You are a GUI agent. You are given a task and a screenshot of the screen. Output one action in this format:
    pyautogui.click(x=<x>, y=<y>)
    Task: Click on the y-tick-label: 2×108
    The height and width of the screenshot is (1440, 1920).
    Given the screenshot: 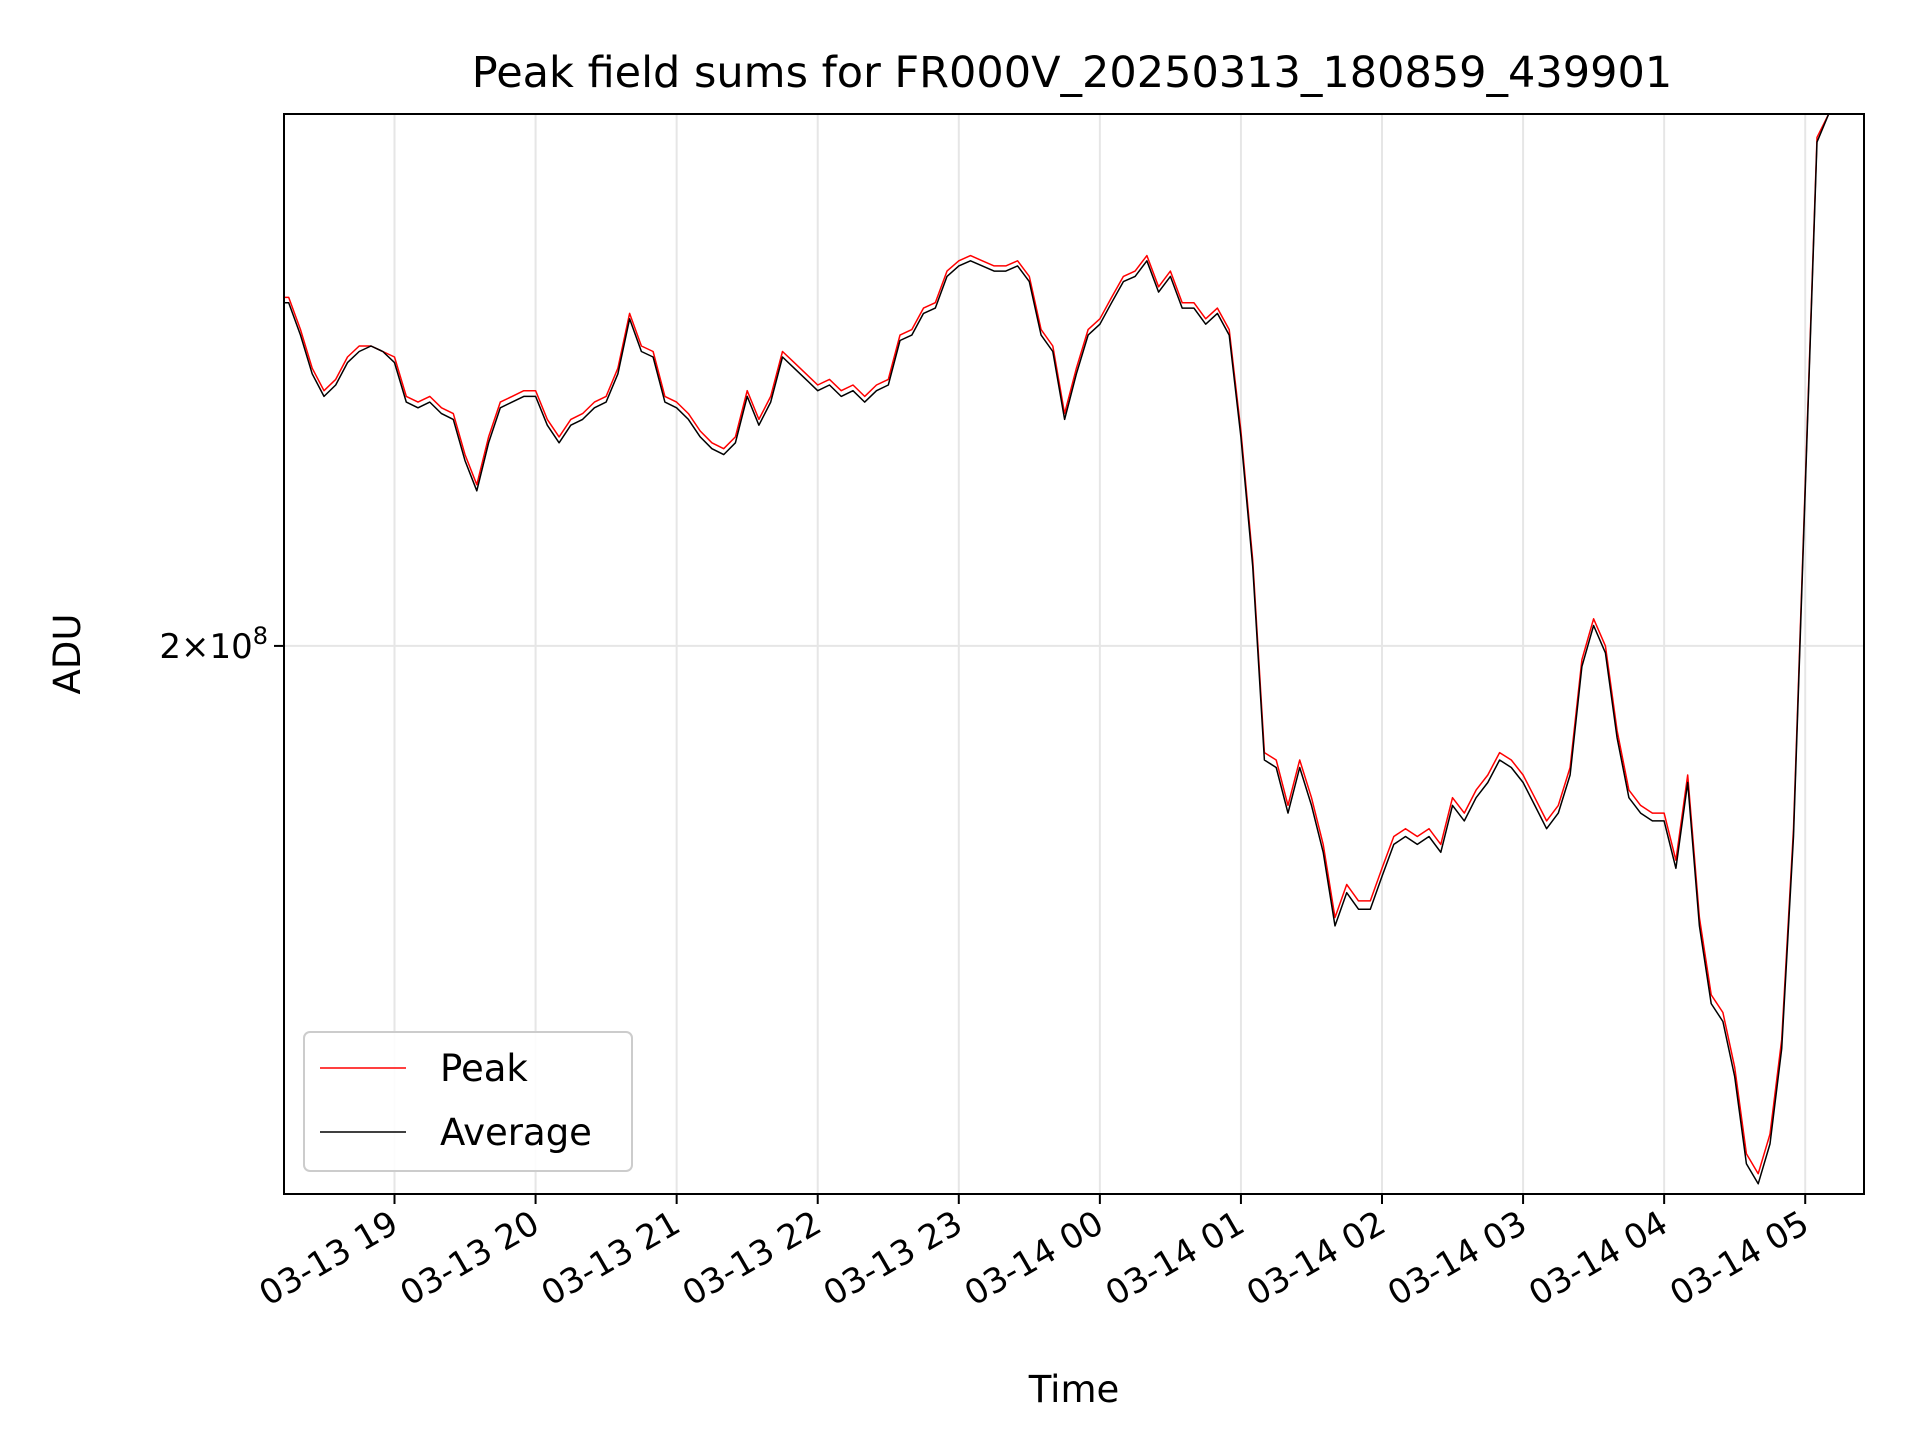 What is the action you would take?
    pyautogui.click(x=213, y=644)
    